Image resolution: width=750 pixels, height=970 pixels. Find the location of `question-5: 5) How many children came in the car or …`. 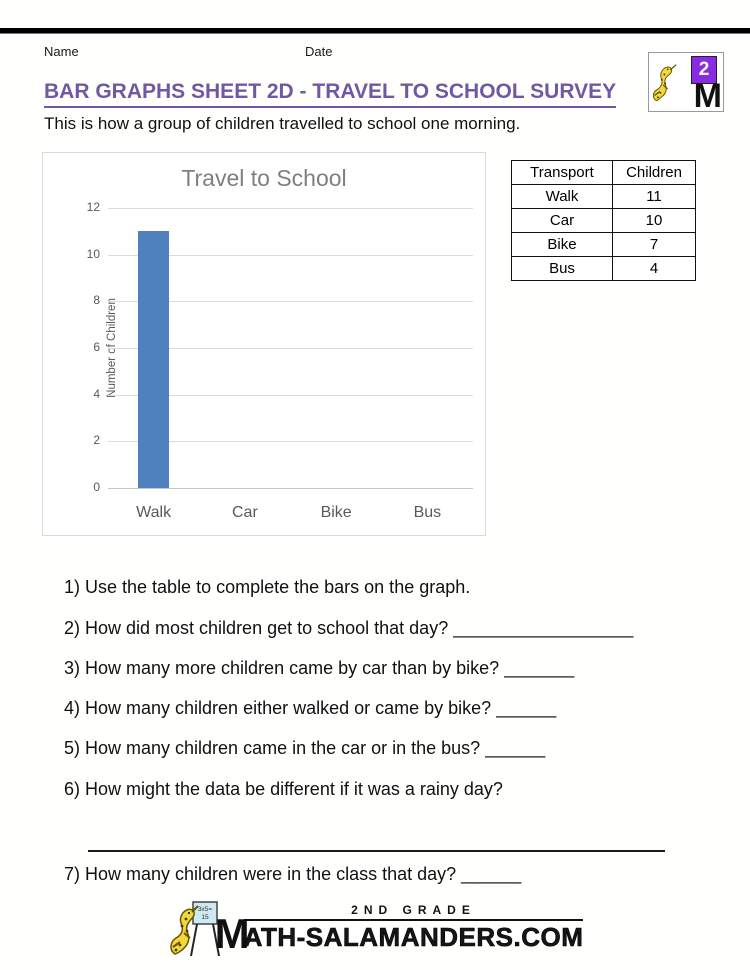

question-5: 5) How many children came in the car or … is located at coordinates (305, 748).